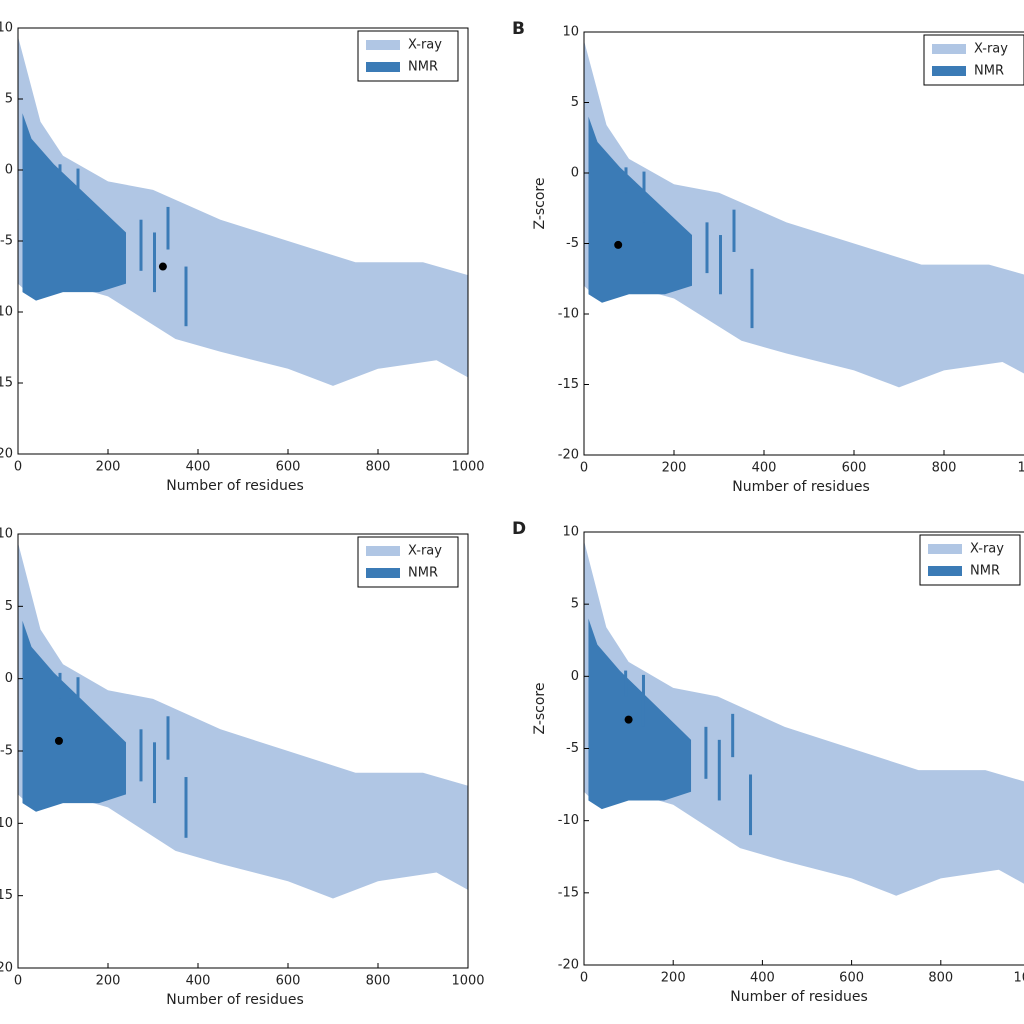 The height and width of the screenshot is (1024, 1024). I want to click on panel-label: D, so click(519, 529).